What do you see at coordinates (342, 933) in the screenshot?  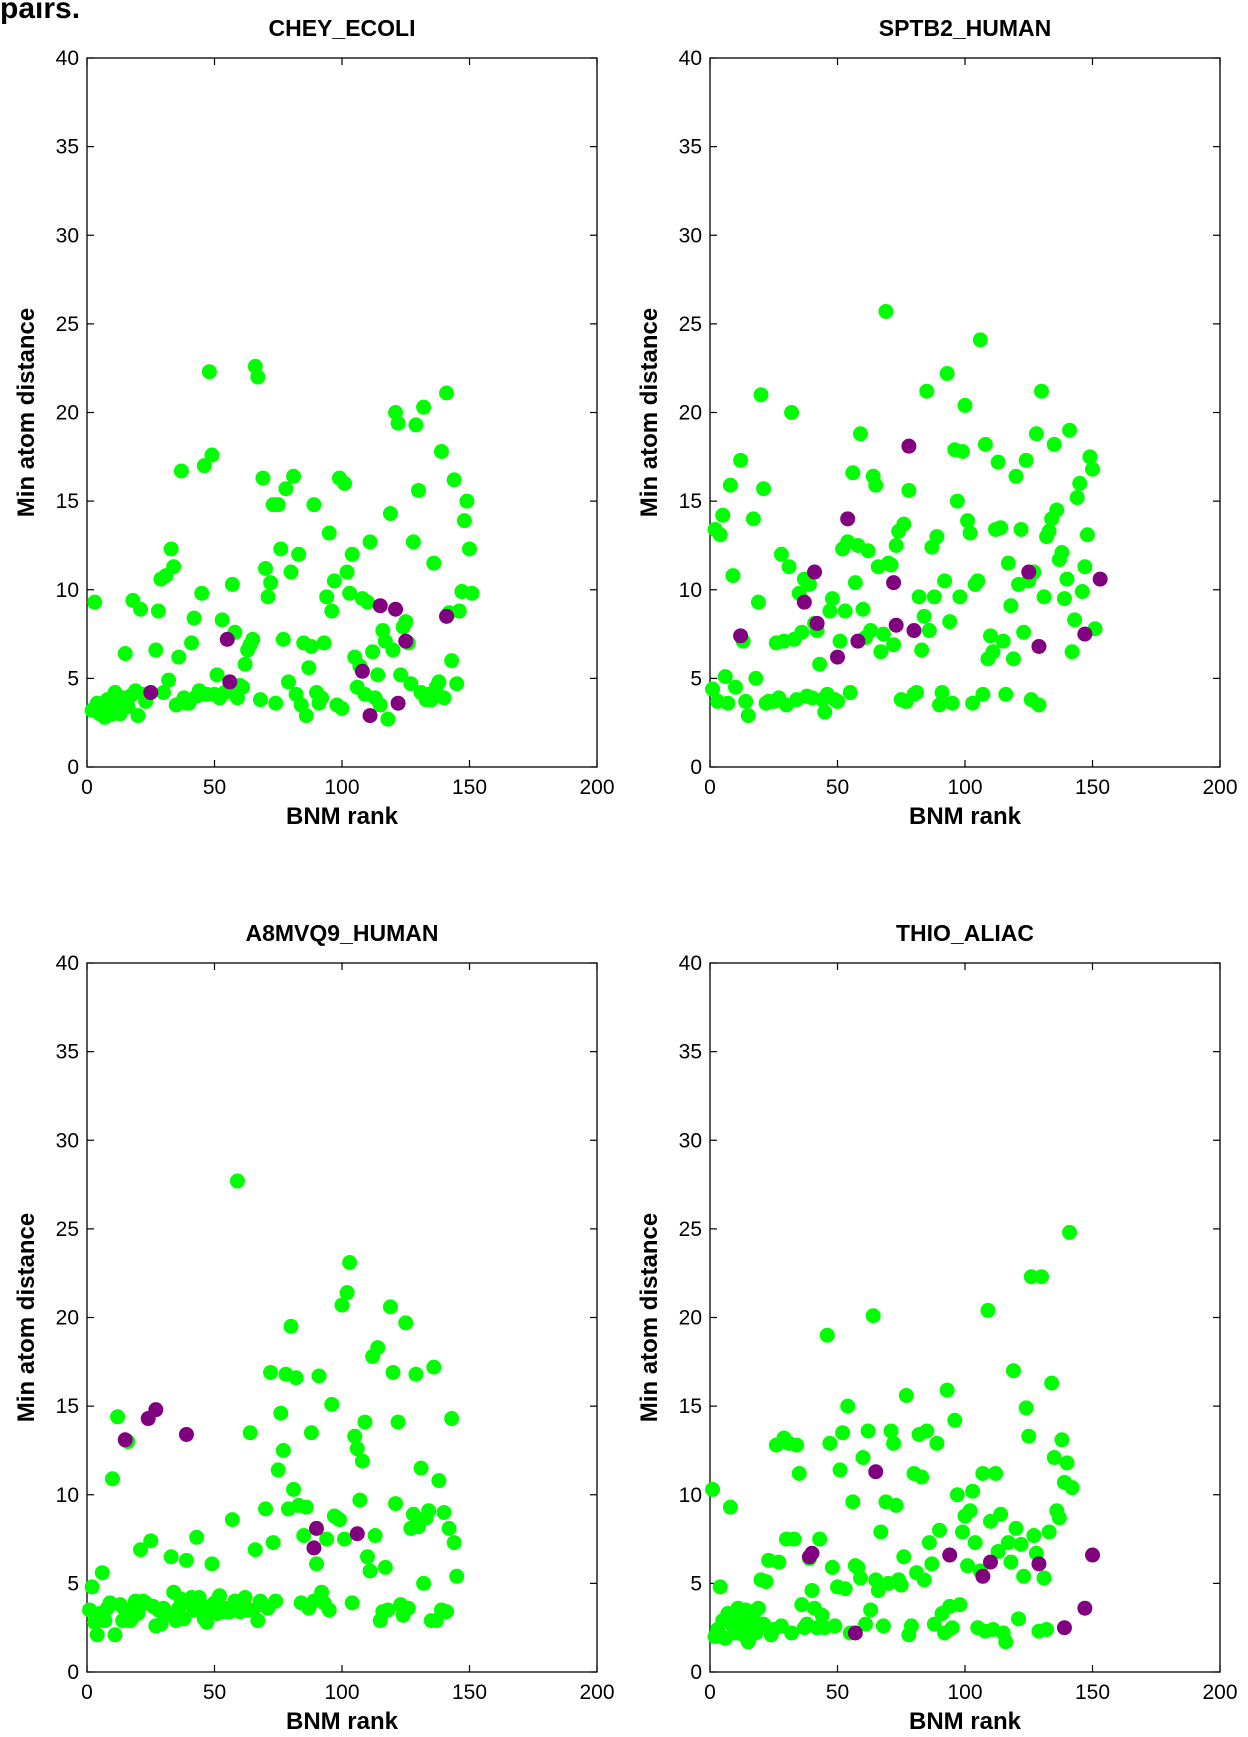 I see `chart-title: A8MVQ9_HUMAN` at bounding box center [342, 933].